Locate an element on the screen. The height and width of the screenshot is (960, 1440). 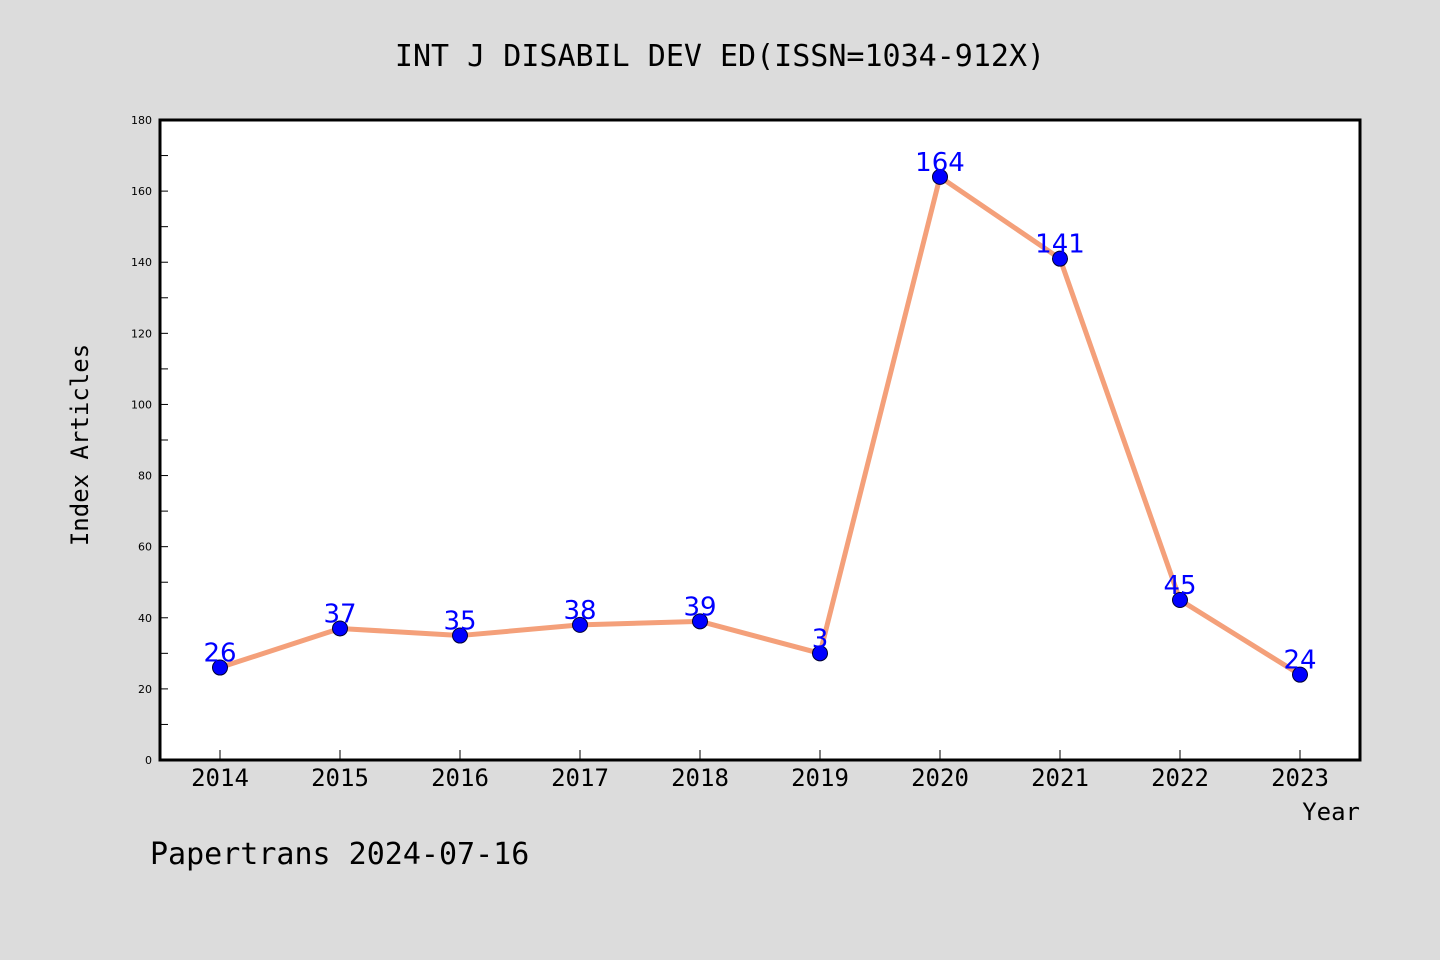
x-tick-label: 2014 is located at coordinates (220, 778).